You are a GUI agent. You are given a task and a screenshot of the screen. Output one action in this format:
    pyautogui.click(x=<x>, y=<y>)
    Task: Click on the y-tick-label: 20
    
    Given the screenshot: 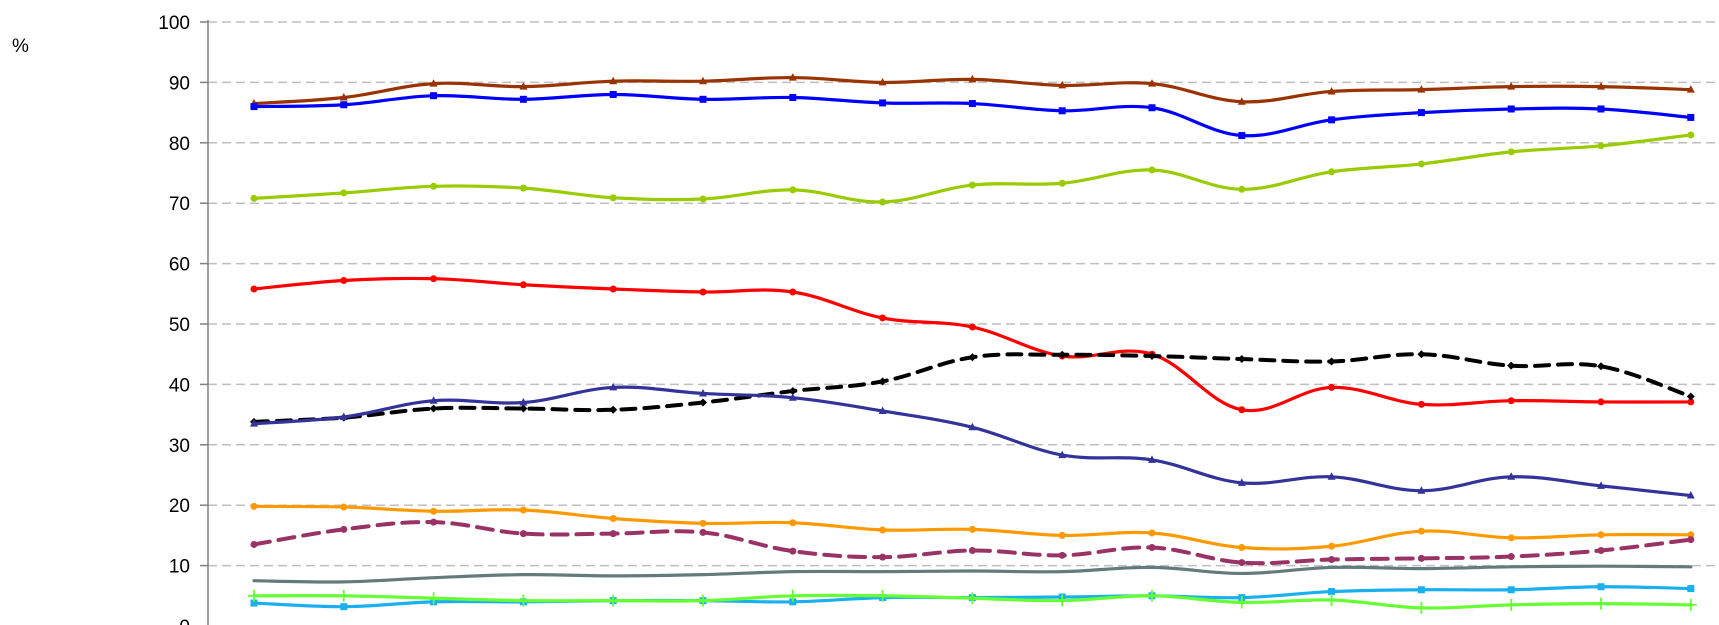 What is the action you would take?
    pyautogui.click(x=179, y=506)
    